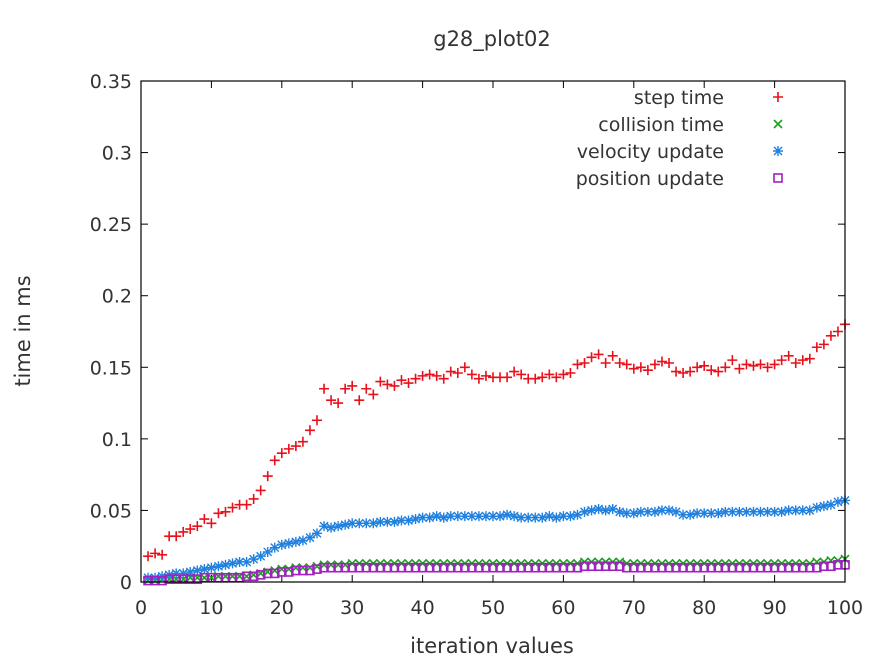 This screenshot has height=667, width=889. What do you see at coordinates (845, 608) in the screenshot?
I see `x-tick-label: 100` at bounding box center [845, 608].